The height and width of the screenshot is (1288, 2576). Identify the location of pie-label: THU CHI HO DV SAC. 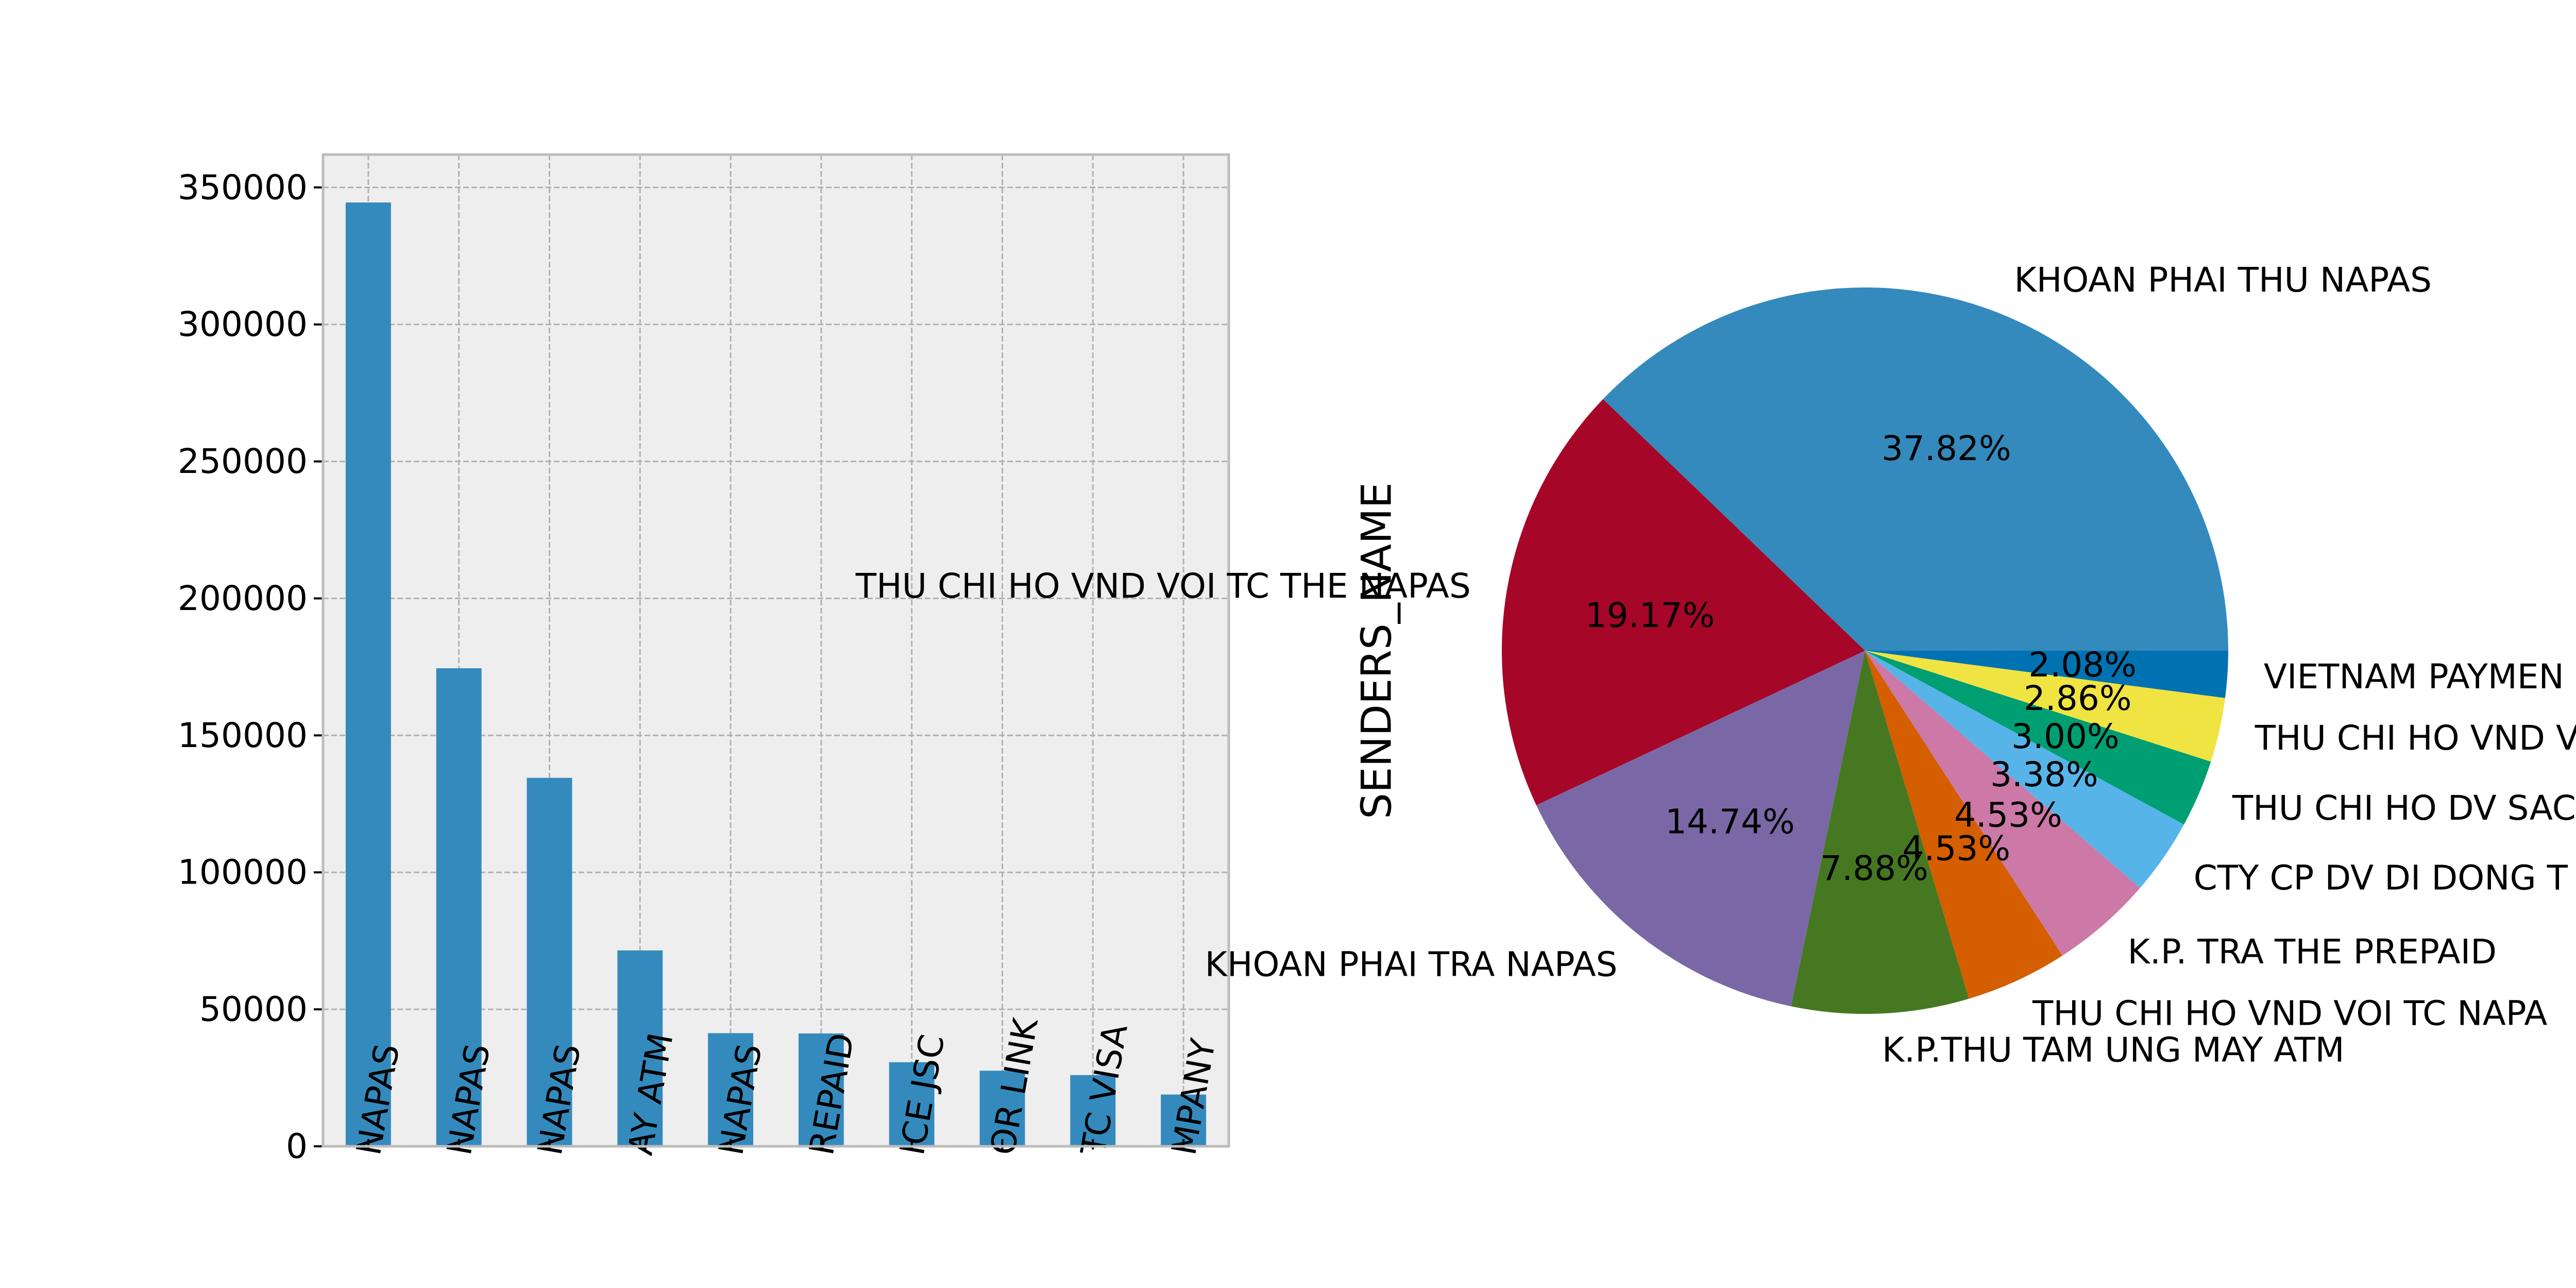
(2404, 808).